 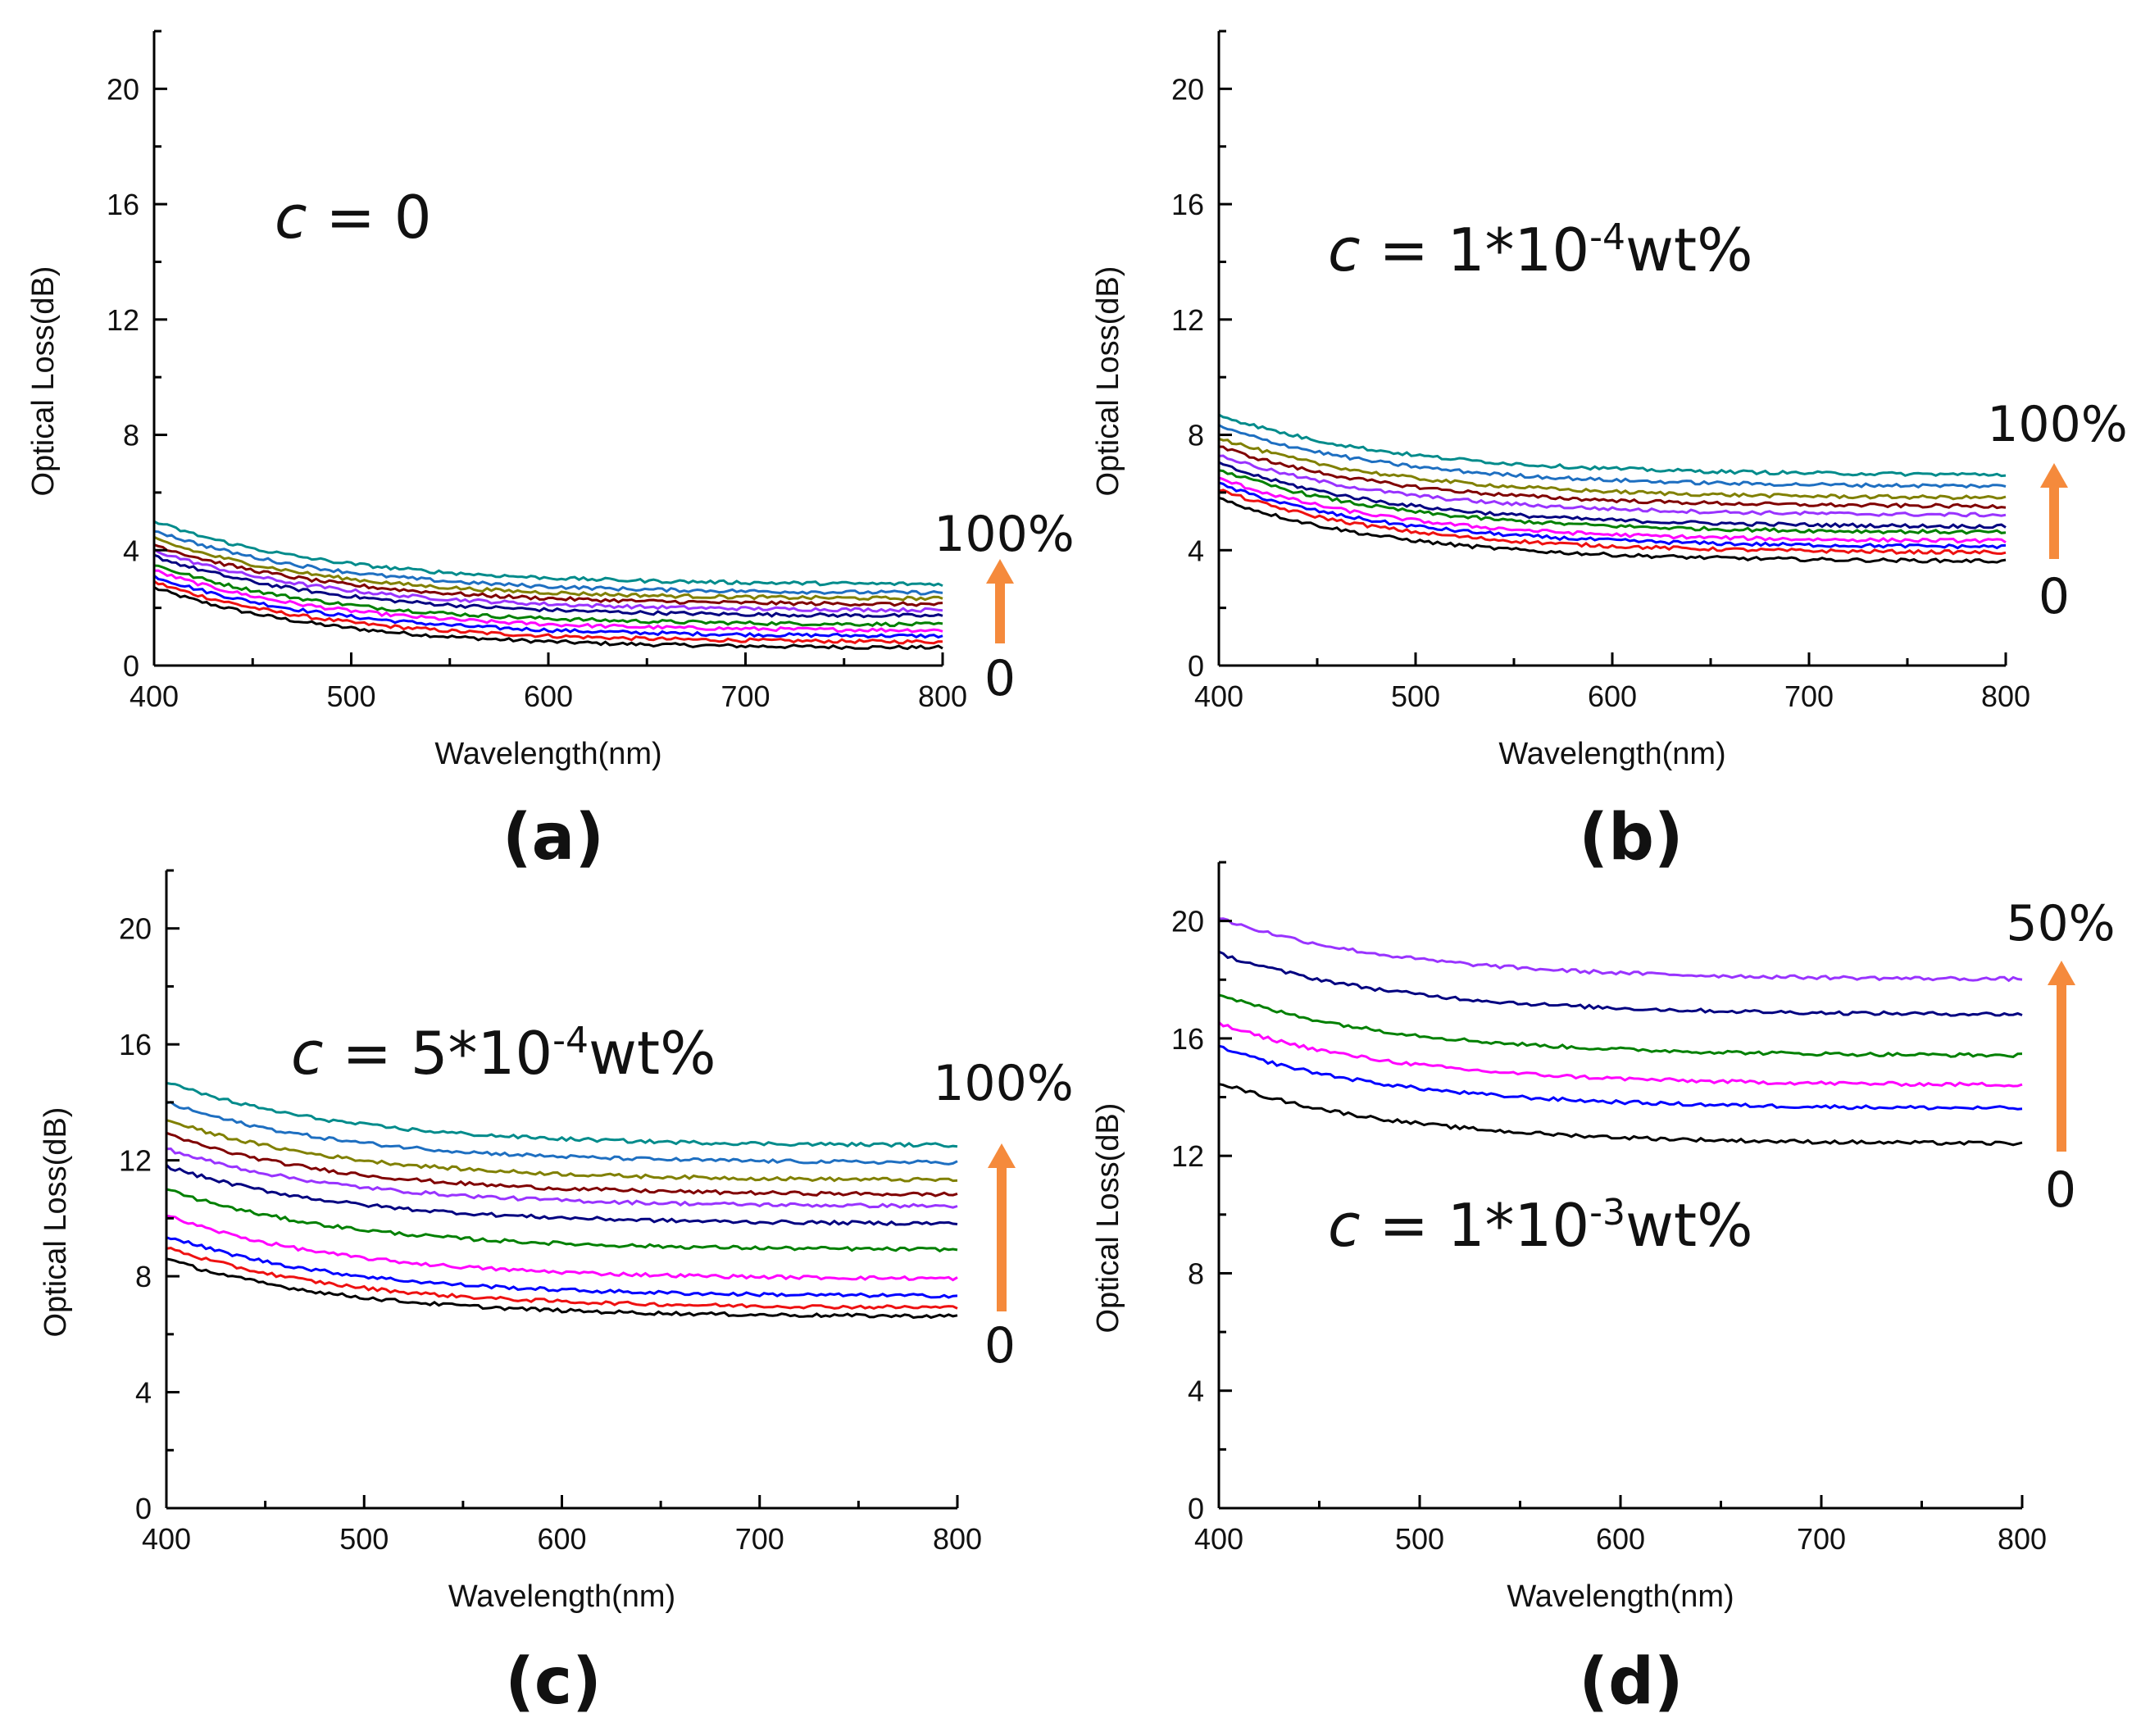 I want to click on concentration-label: c = 5*10-4wt%, so click(x=503, y=1053).